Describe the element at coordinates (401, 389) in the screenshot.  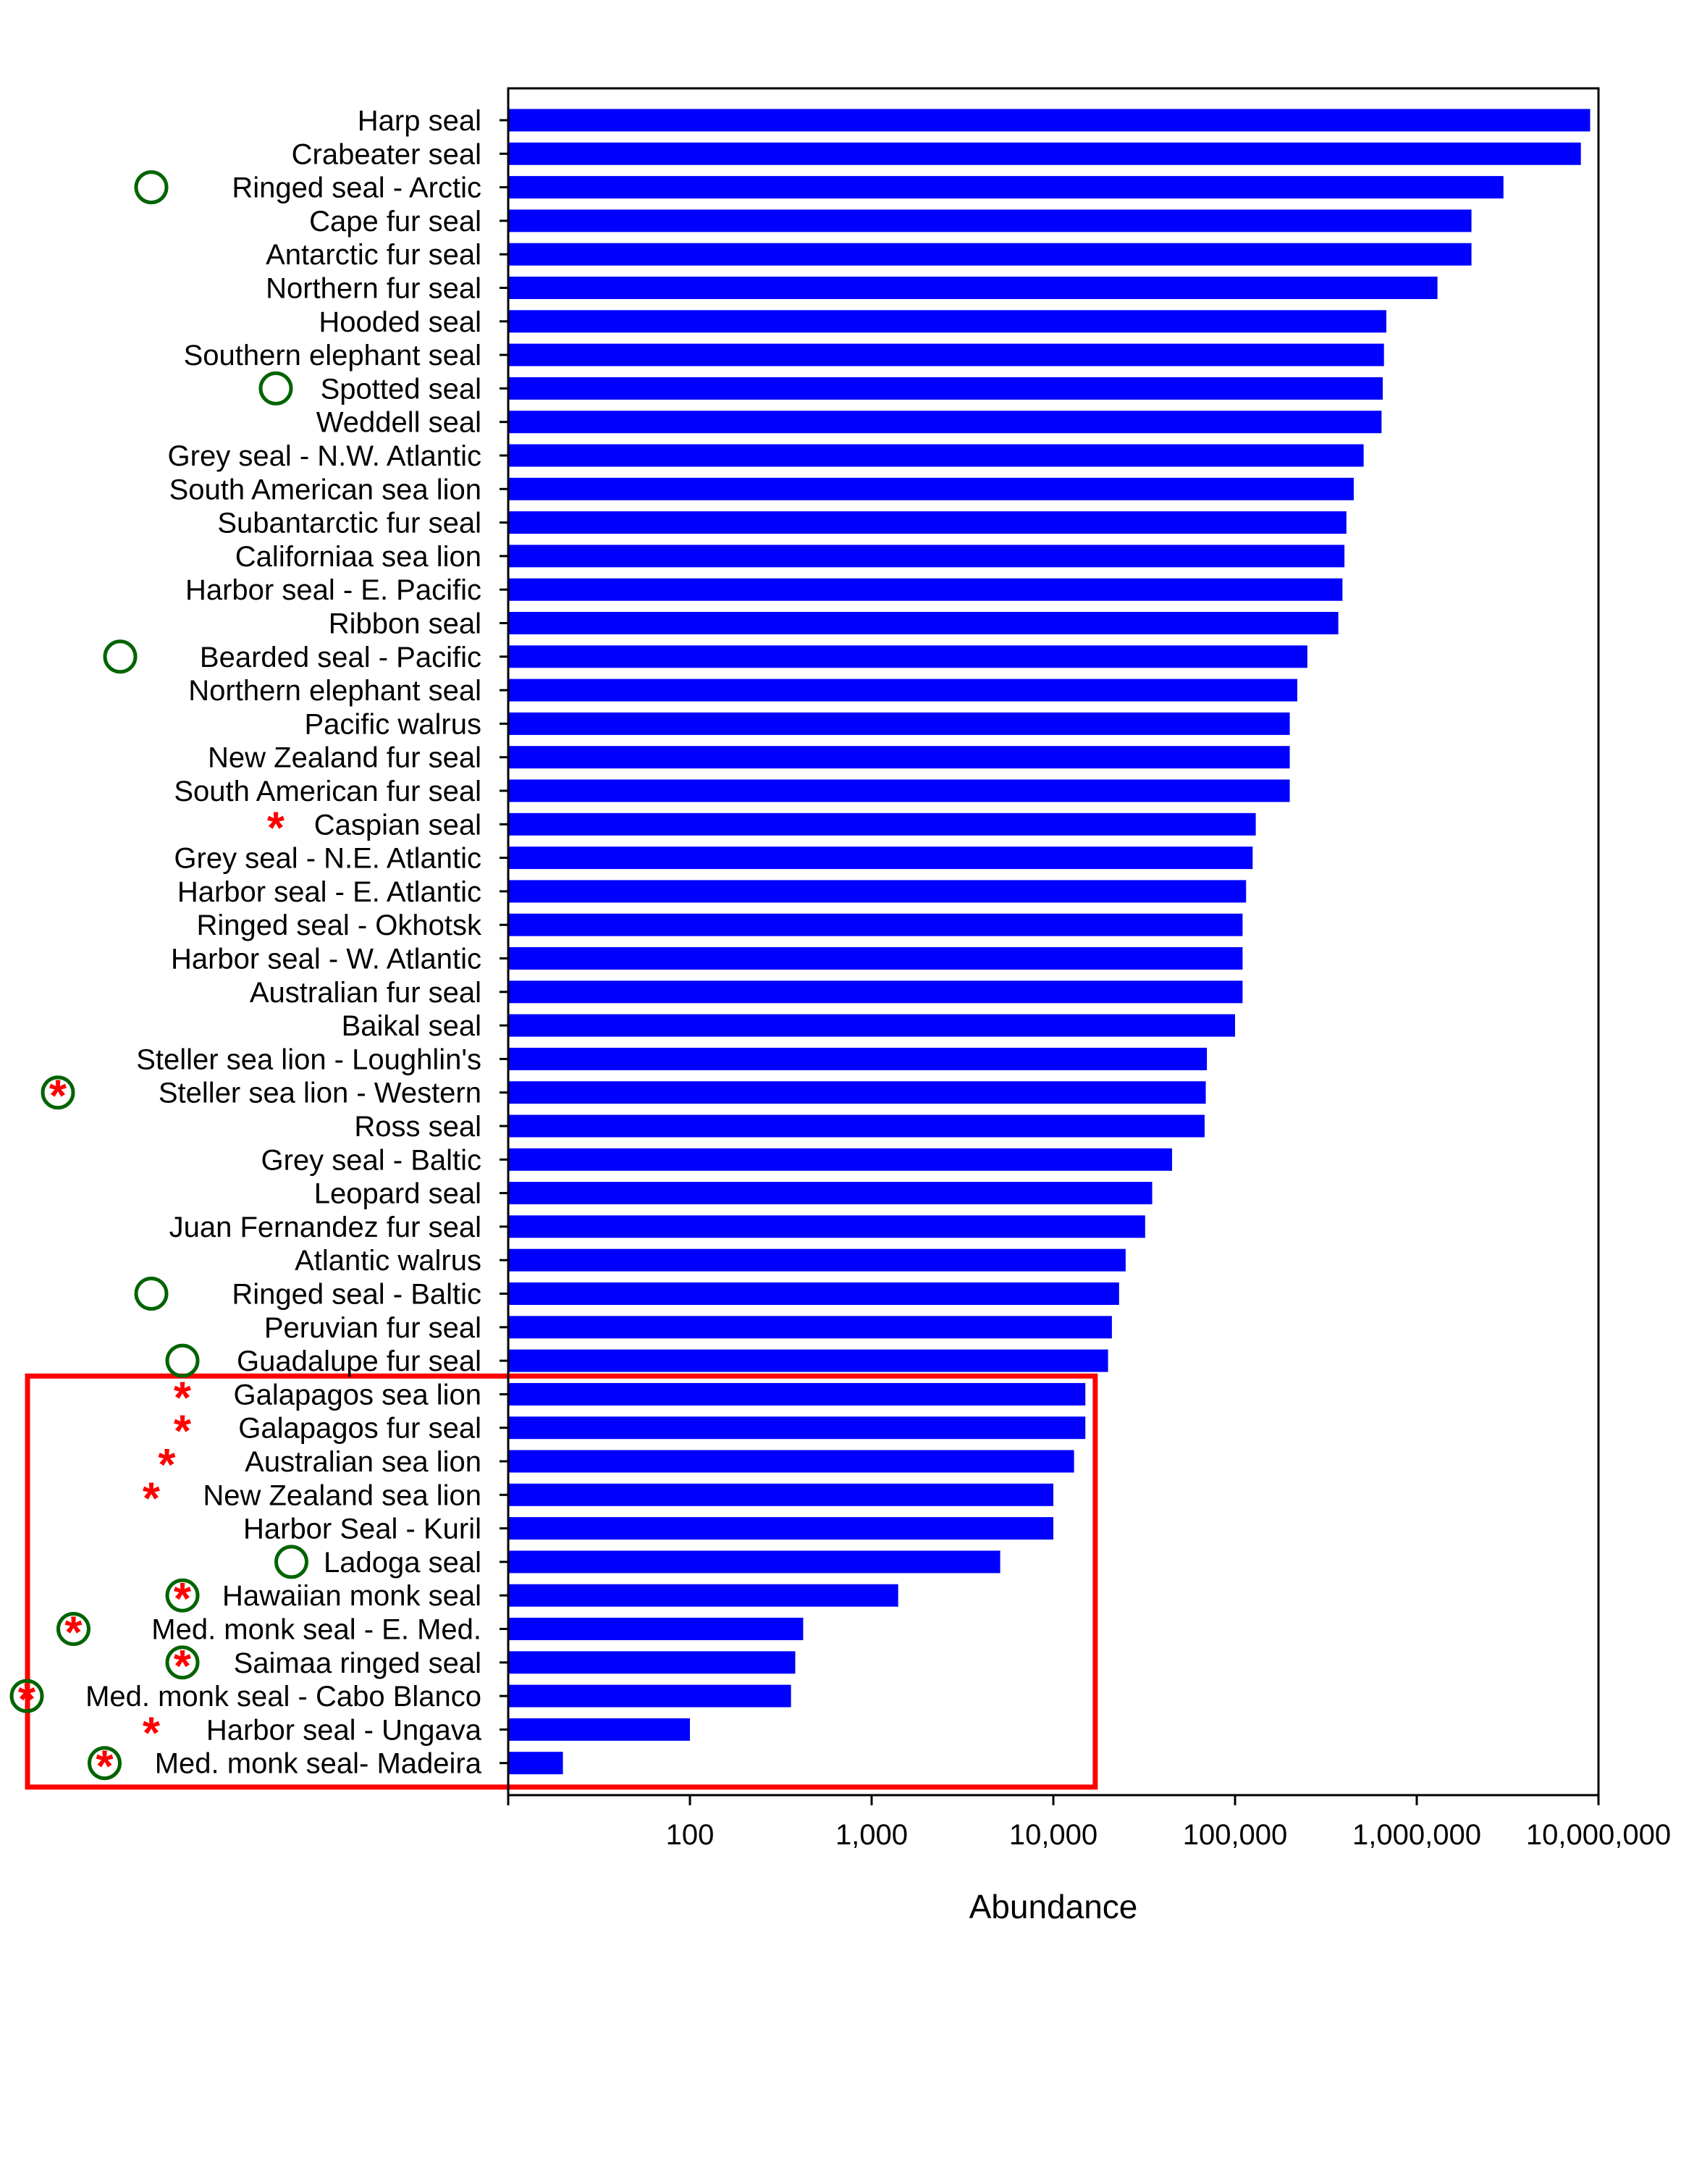
I see `category-label: Spotted seal` at that location.